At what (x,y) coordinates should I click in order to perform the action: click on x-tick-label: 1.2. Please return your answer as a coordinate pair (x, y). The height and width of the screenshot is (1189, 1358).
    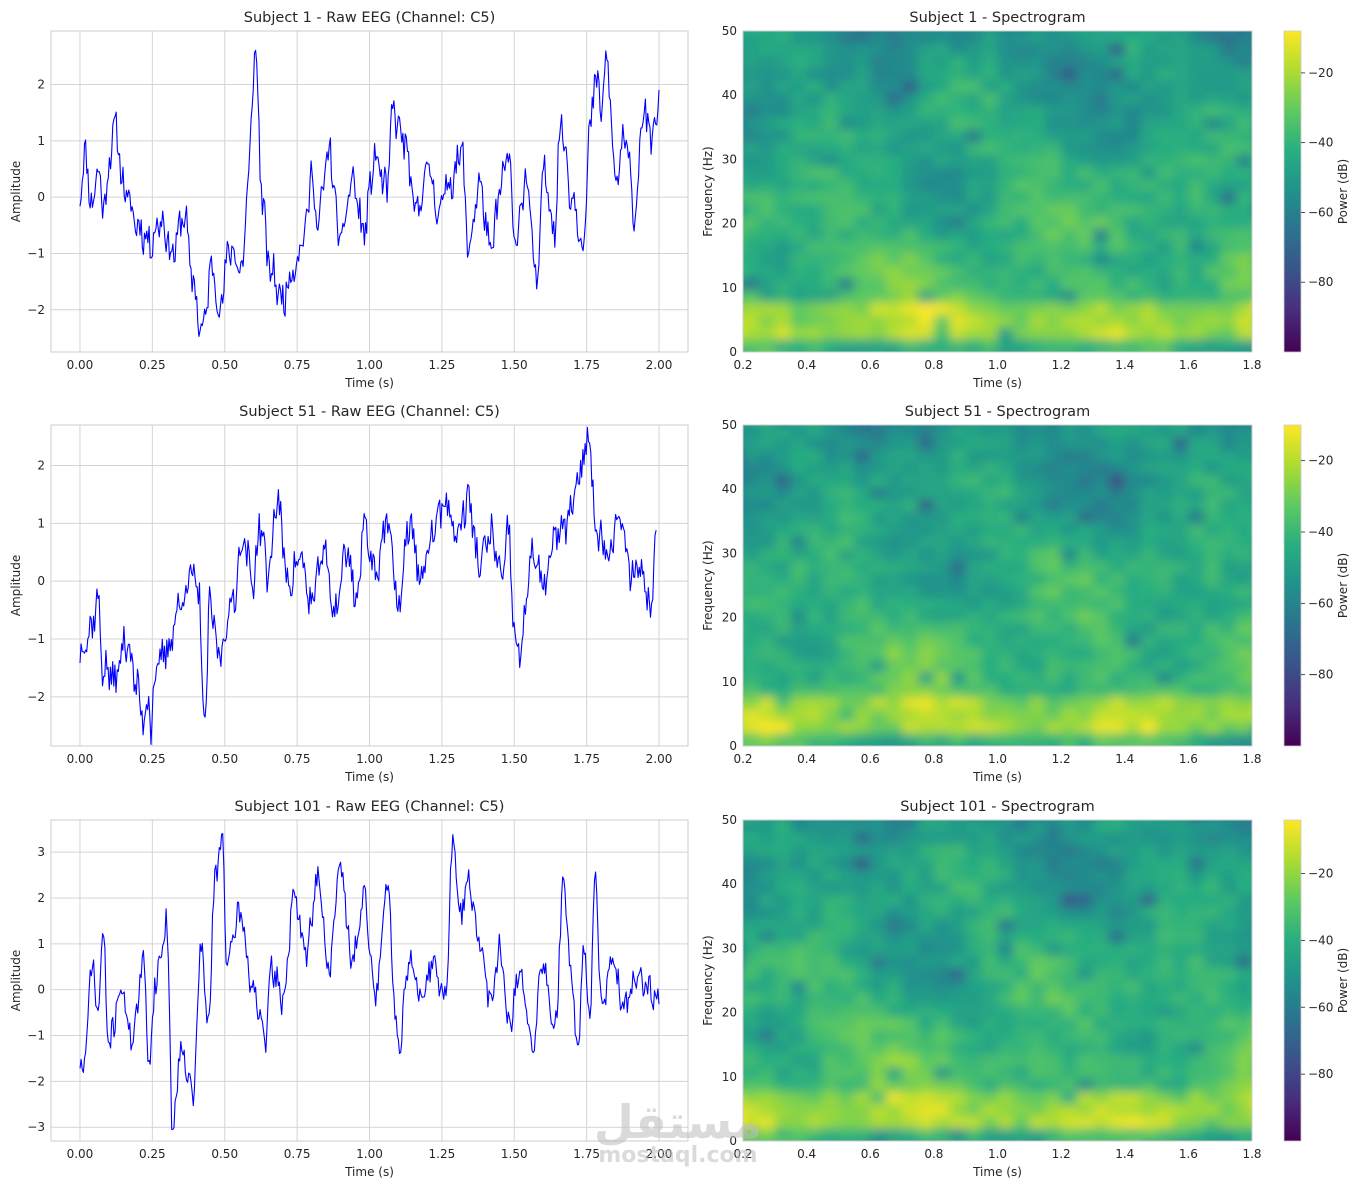
    Looking at the image, I should click on (1061, 365).